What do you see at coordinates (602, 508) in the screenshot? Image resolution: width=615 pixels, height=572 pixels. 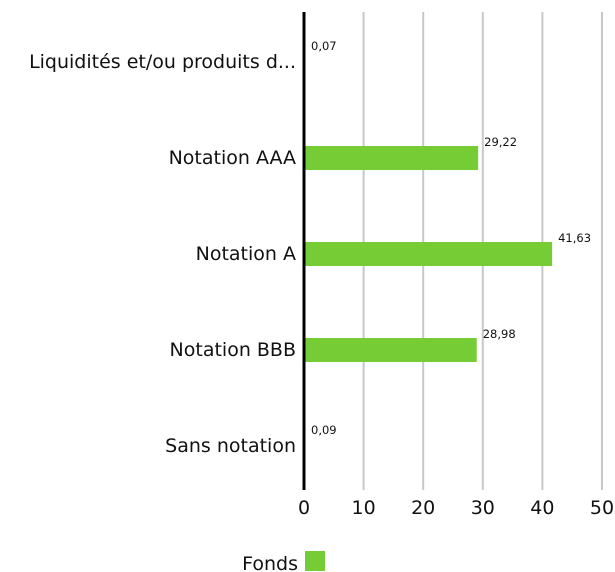 I see `x-tick-label: 50` at bounding box center [602, 508].